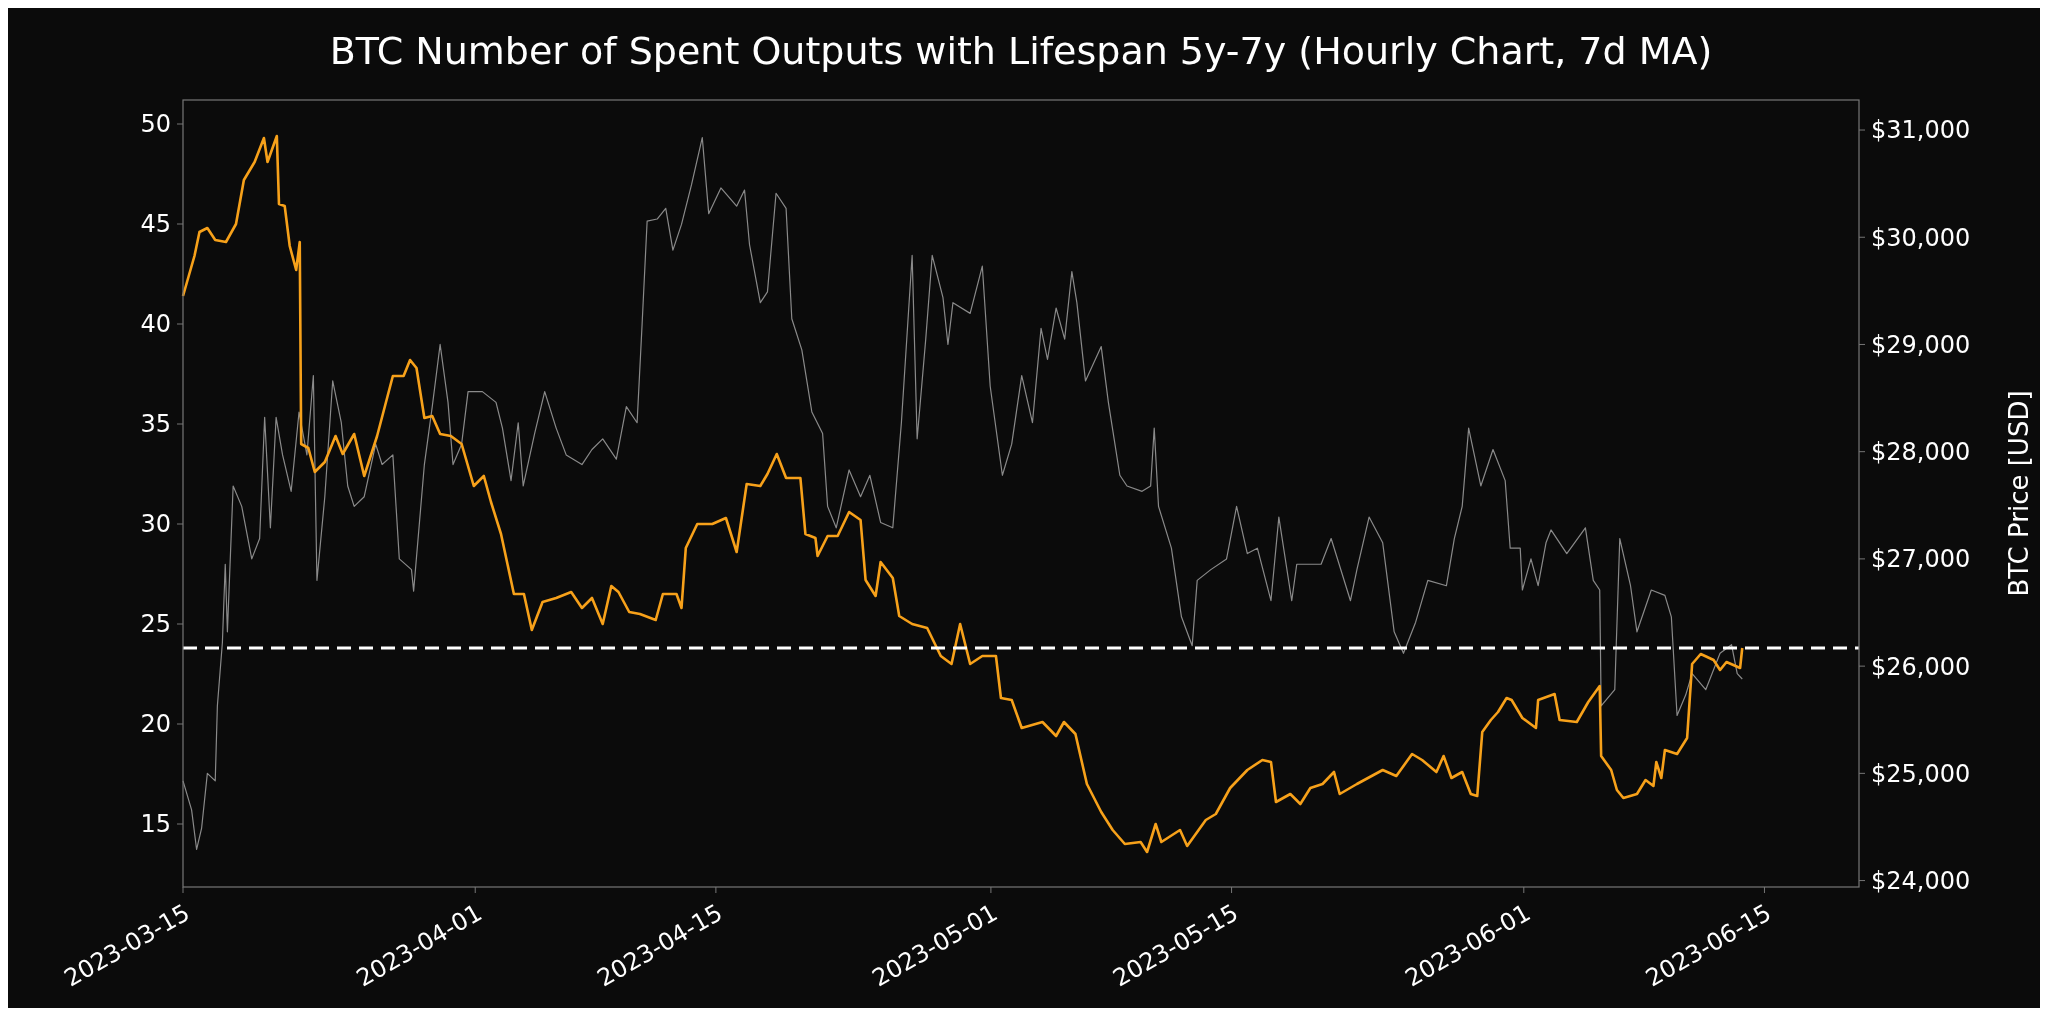  What do you see at coordinates (155, 524) in the screenshot?
I see `y-tick-label: 30` at bounding box center [155, 524].